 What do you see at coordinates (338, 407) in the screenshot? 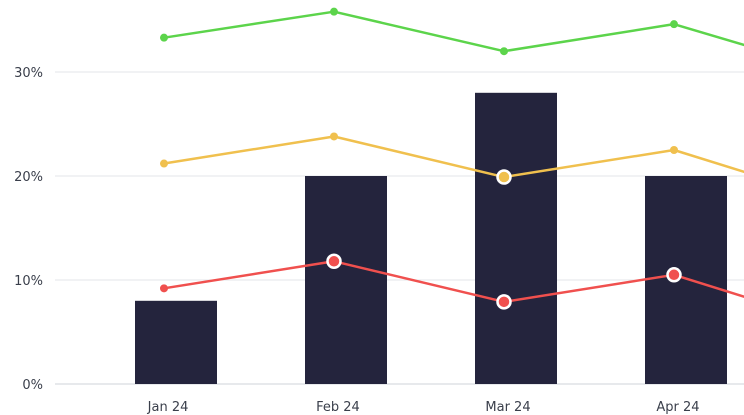
I see `x-tick-label: Feb 24` at bounding box center [338, 407].